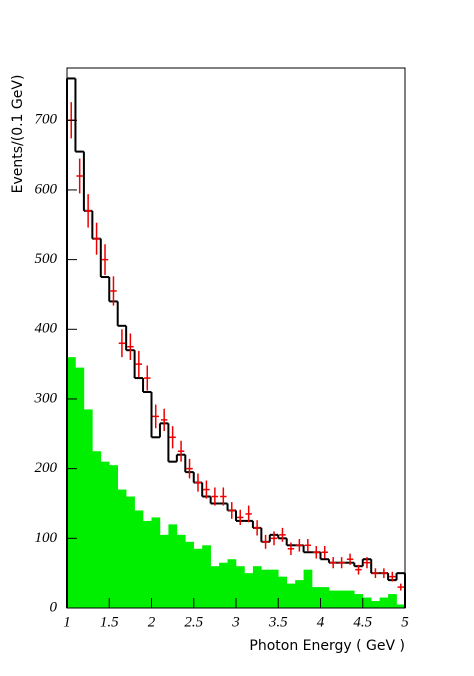 Image resolution: width=474 pixels, height=676 pixels. What do you see at coordinates (46, 538) in the screenshot?
I see `y-tick-label: 100` at bounding box center [46, 538].